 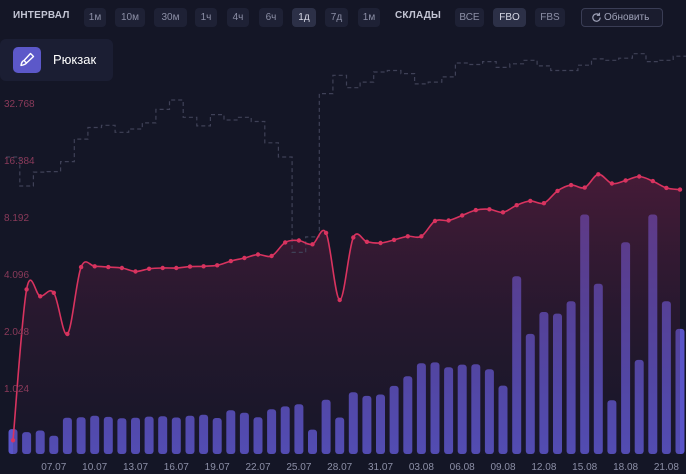 What do you see at coordinates (41, 15) in the screenshot?
I see `interval-label: ИНТЕРВАЛ` at bounding box center [41, 15].